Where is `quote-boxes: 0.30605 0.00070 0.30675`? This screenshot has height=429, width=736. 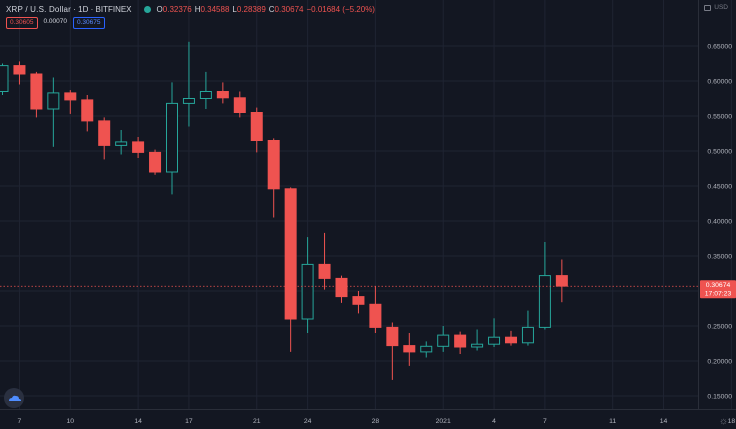
quote-boxes: 0.30605 0.00070 0.30675 is located at coordinates (55, 23).